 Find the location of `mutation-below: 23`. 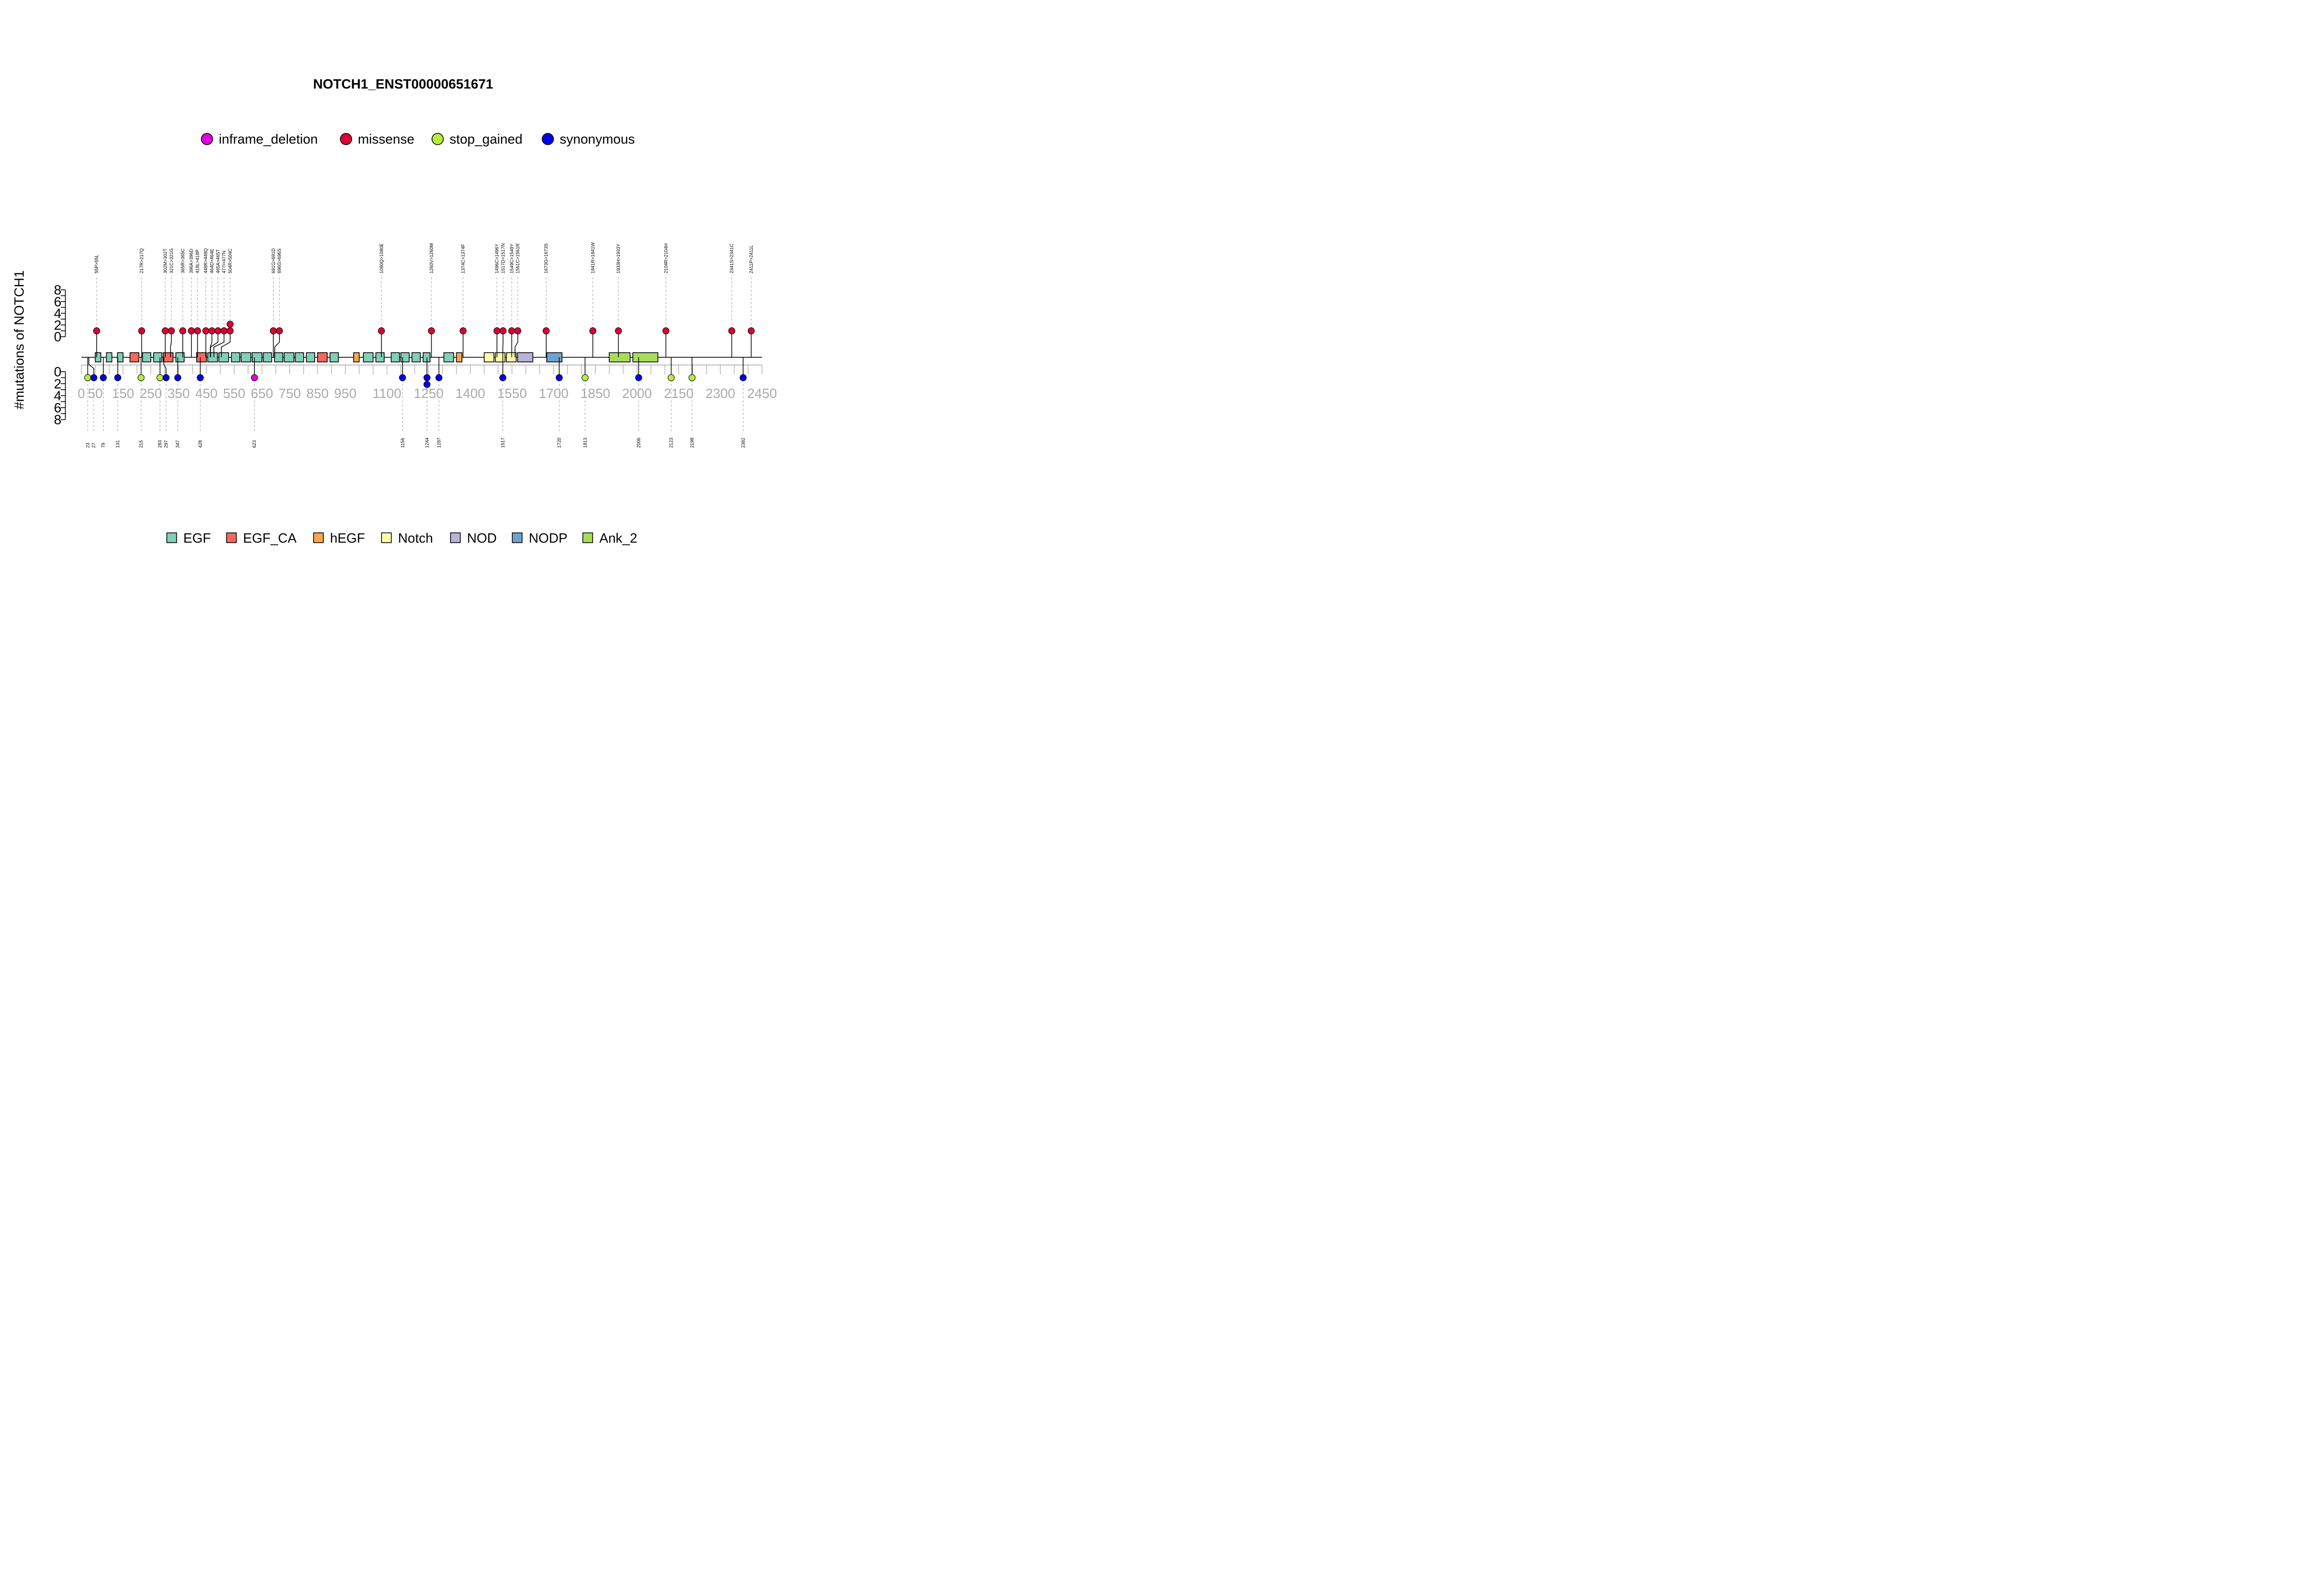

mutation-below: 23 is located at coordinates (88, 402).